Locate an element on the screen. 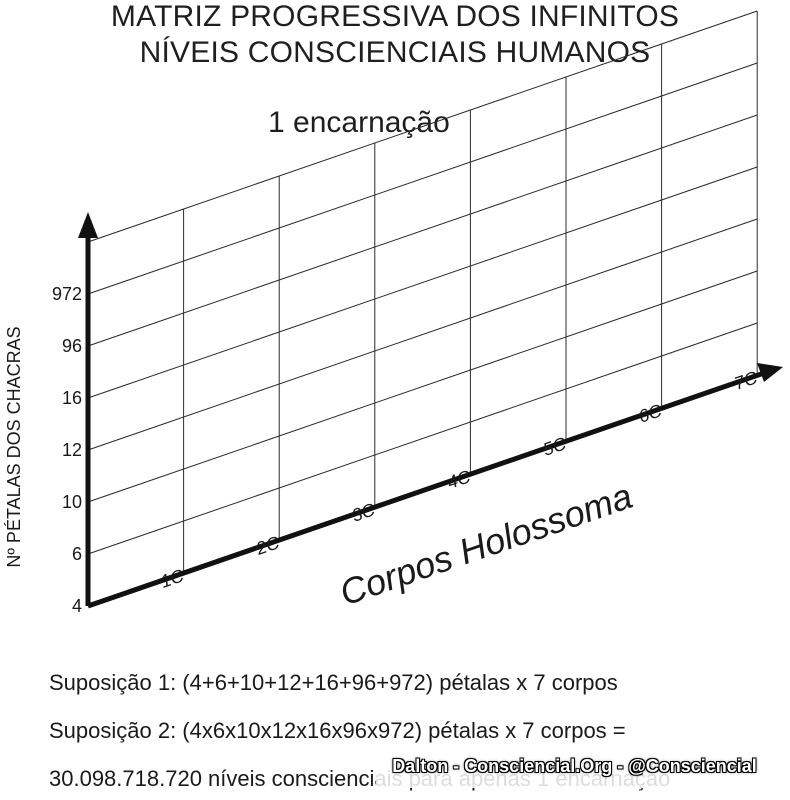 The image size is (790, 800). x-tick-label: 7C is located at coordinates (746, 380).